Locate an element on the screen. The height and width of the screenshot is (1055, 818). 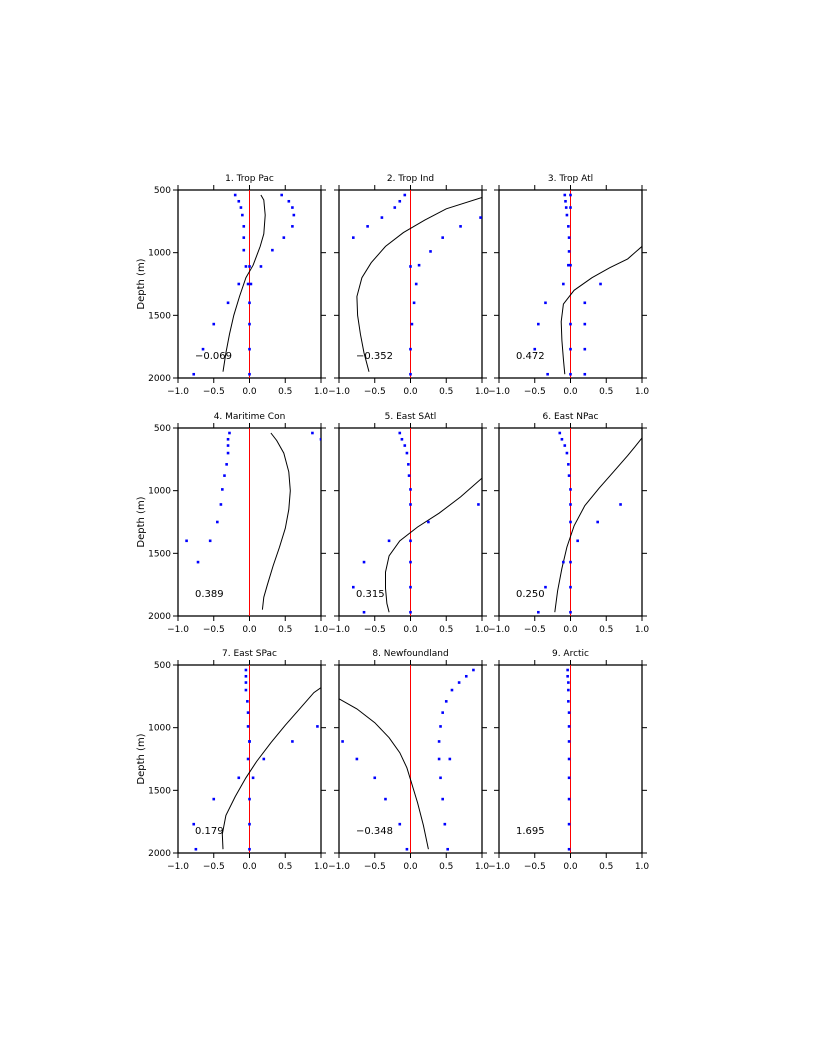
y-axis-label: Depth (m) is located at coordinates (141, 758).